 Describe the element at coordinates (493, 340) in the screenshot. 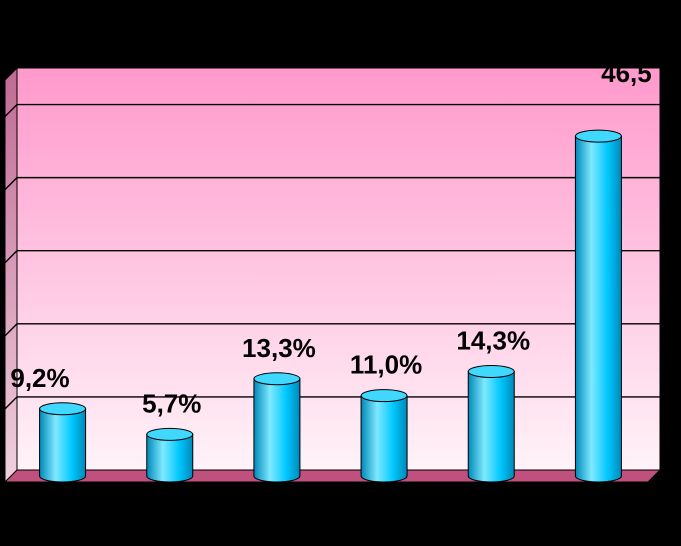

I see `data-label: 14,3%` at that location.